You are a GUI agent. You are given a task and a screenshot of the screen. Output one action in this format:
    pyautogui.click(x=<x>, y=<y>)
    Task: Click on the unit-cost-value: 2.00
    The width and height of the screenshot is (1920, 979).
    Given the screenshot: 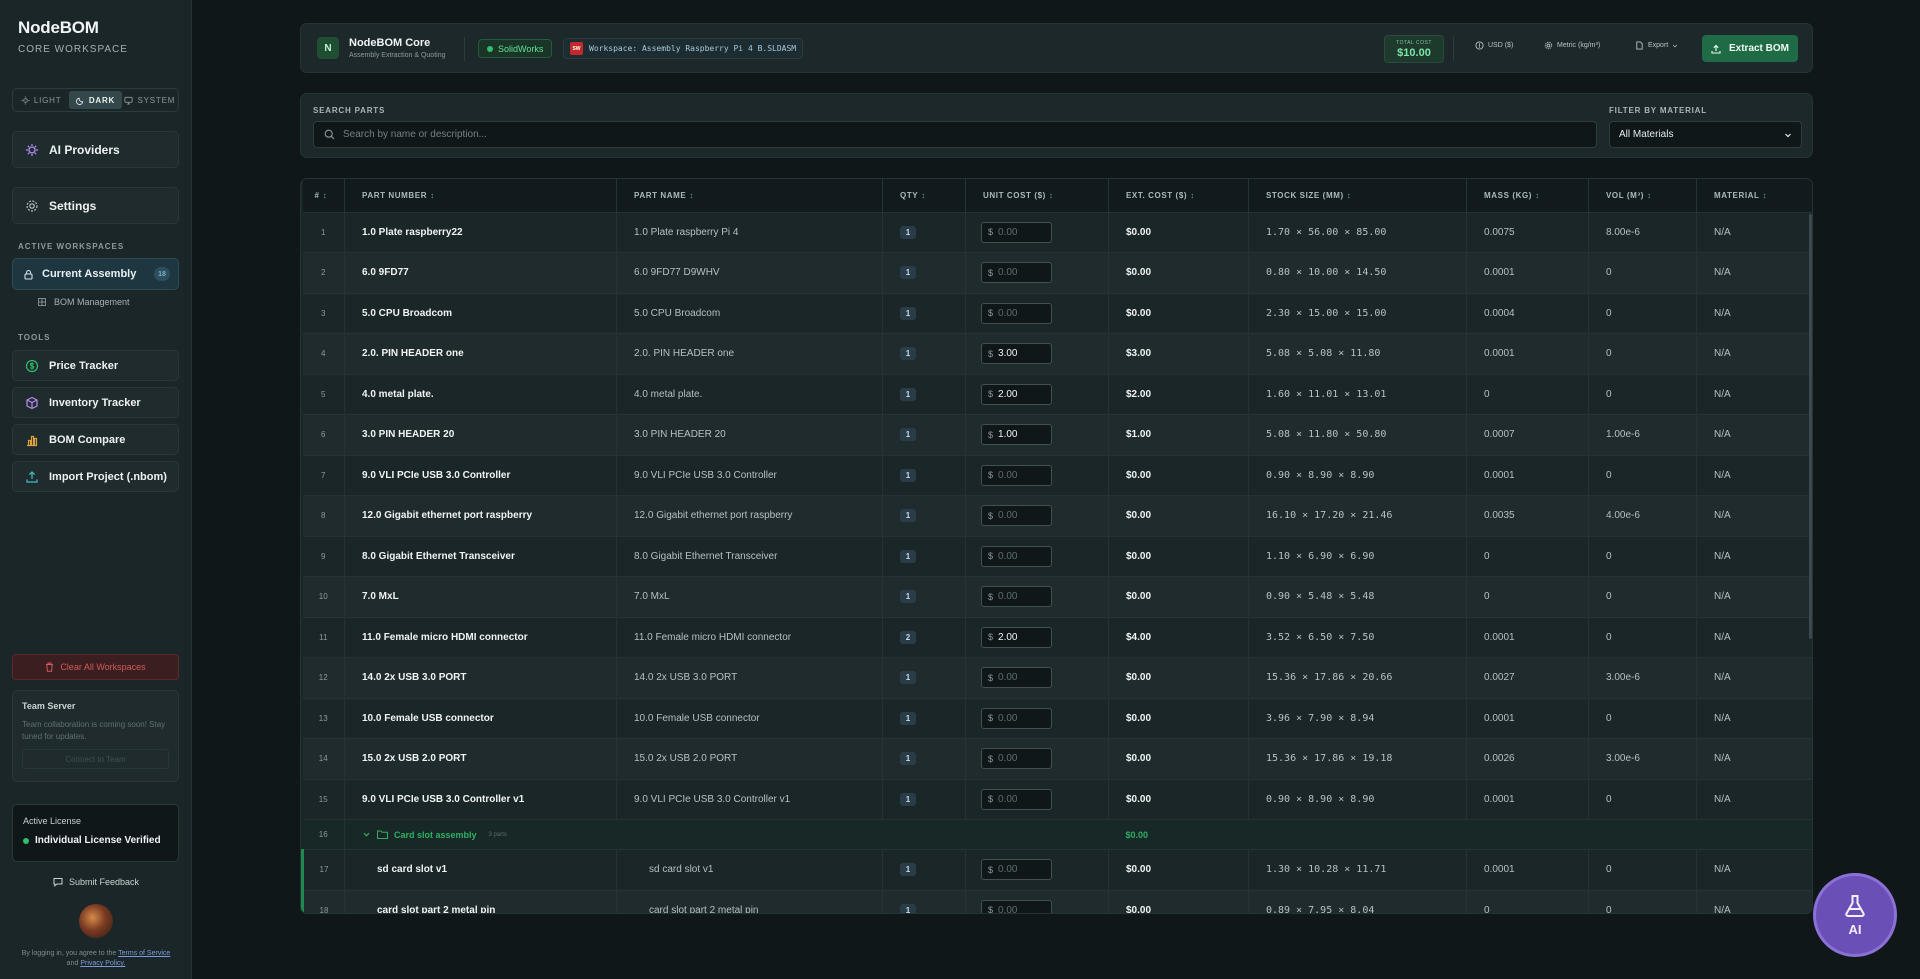 What is the action you would take?
    pyautogui.click(x=1008, y=637)
    